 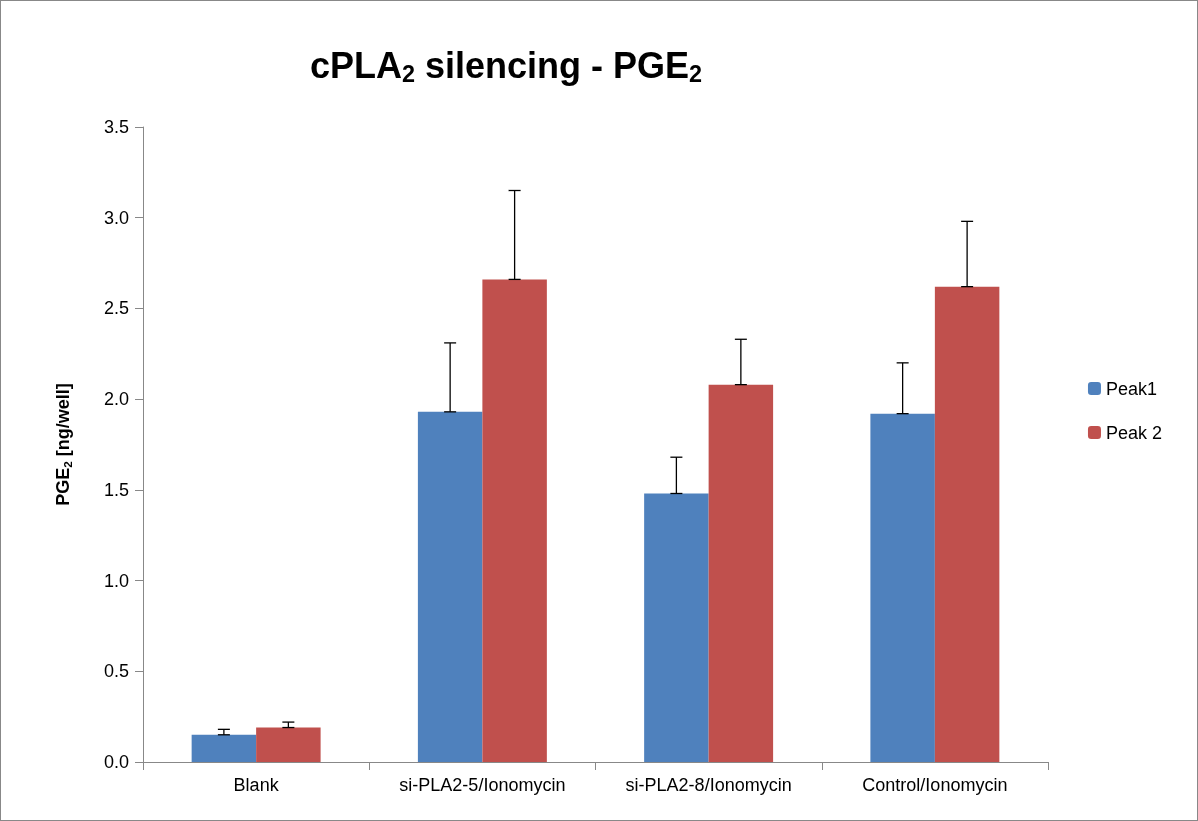 I want to click on y-tick-label: 3.5, so click(x=116, y=127).